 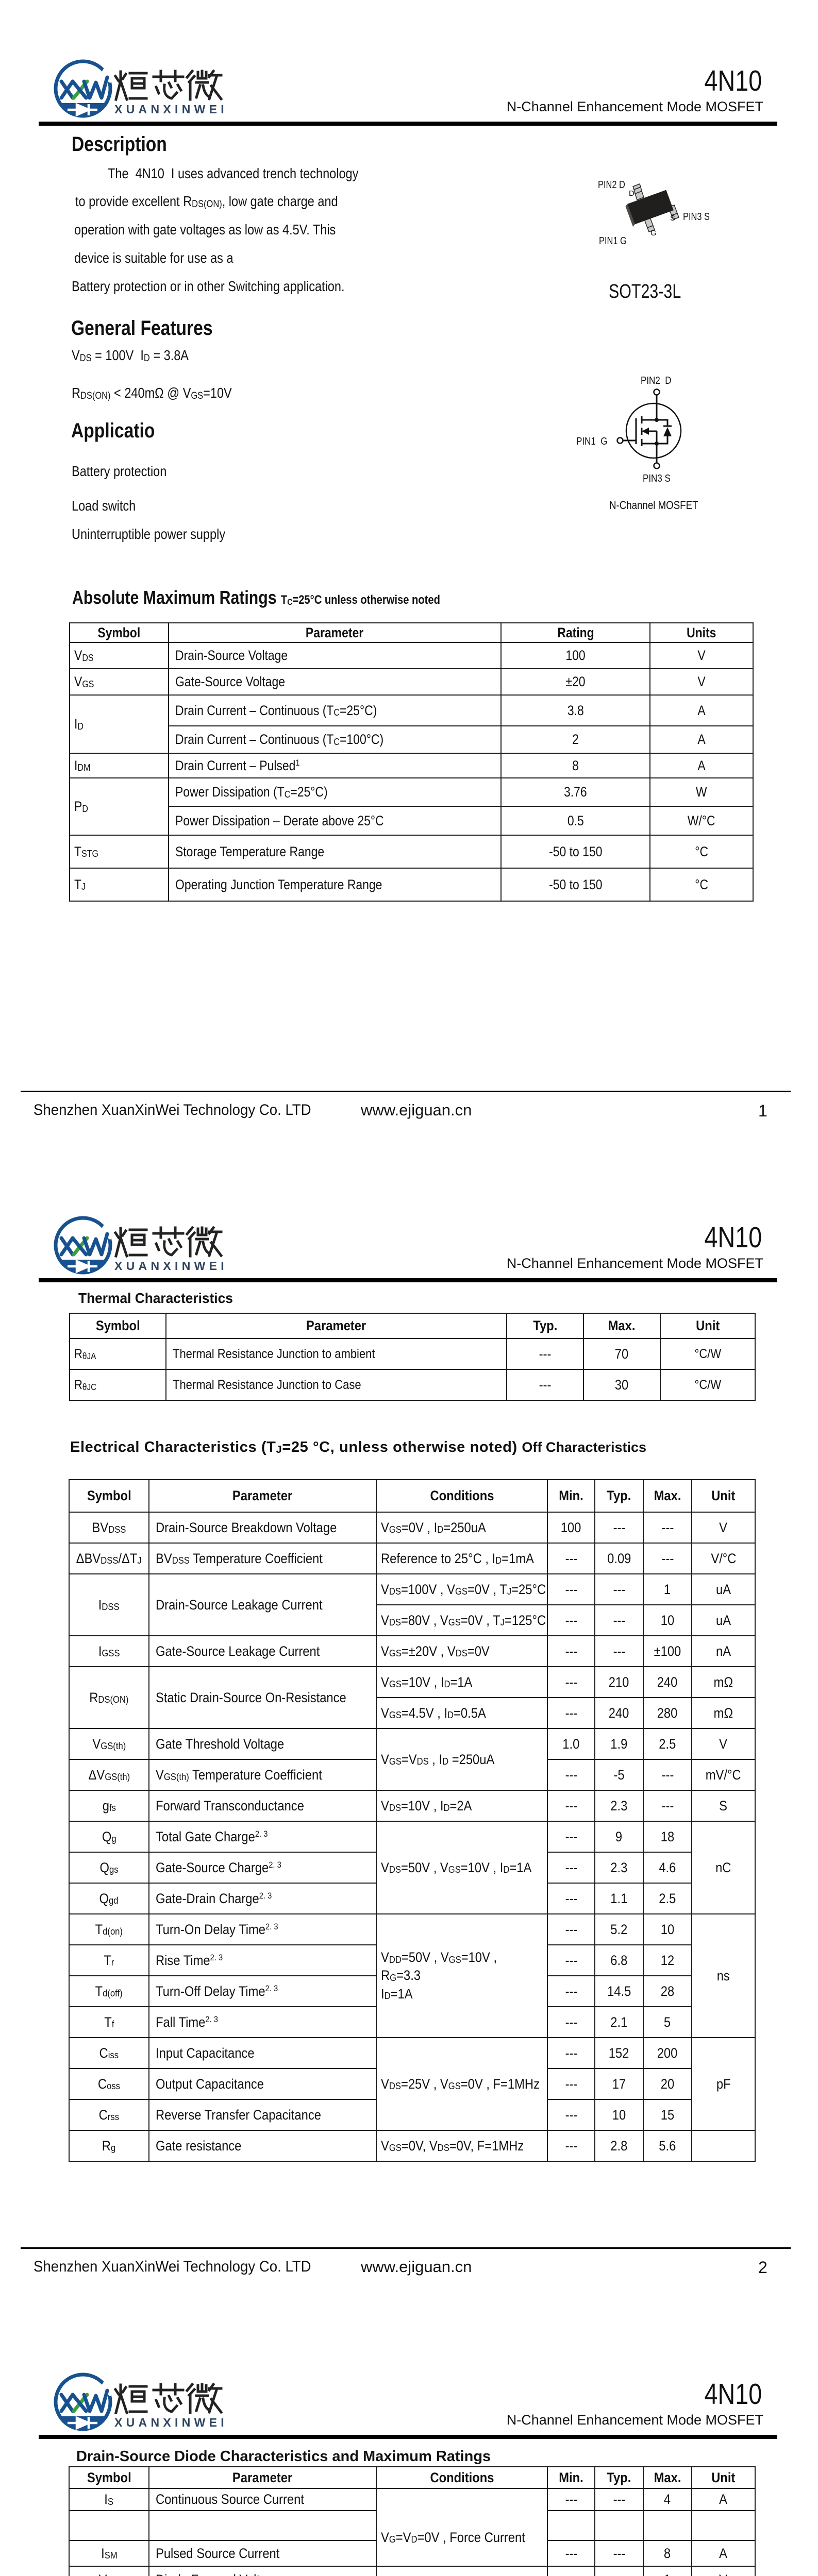 I want to click on svg-text: S, so click(x=672, y=218).